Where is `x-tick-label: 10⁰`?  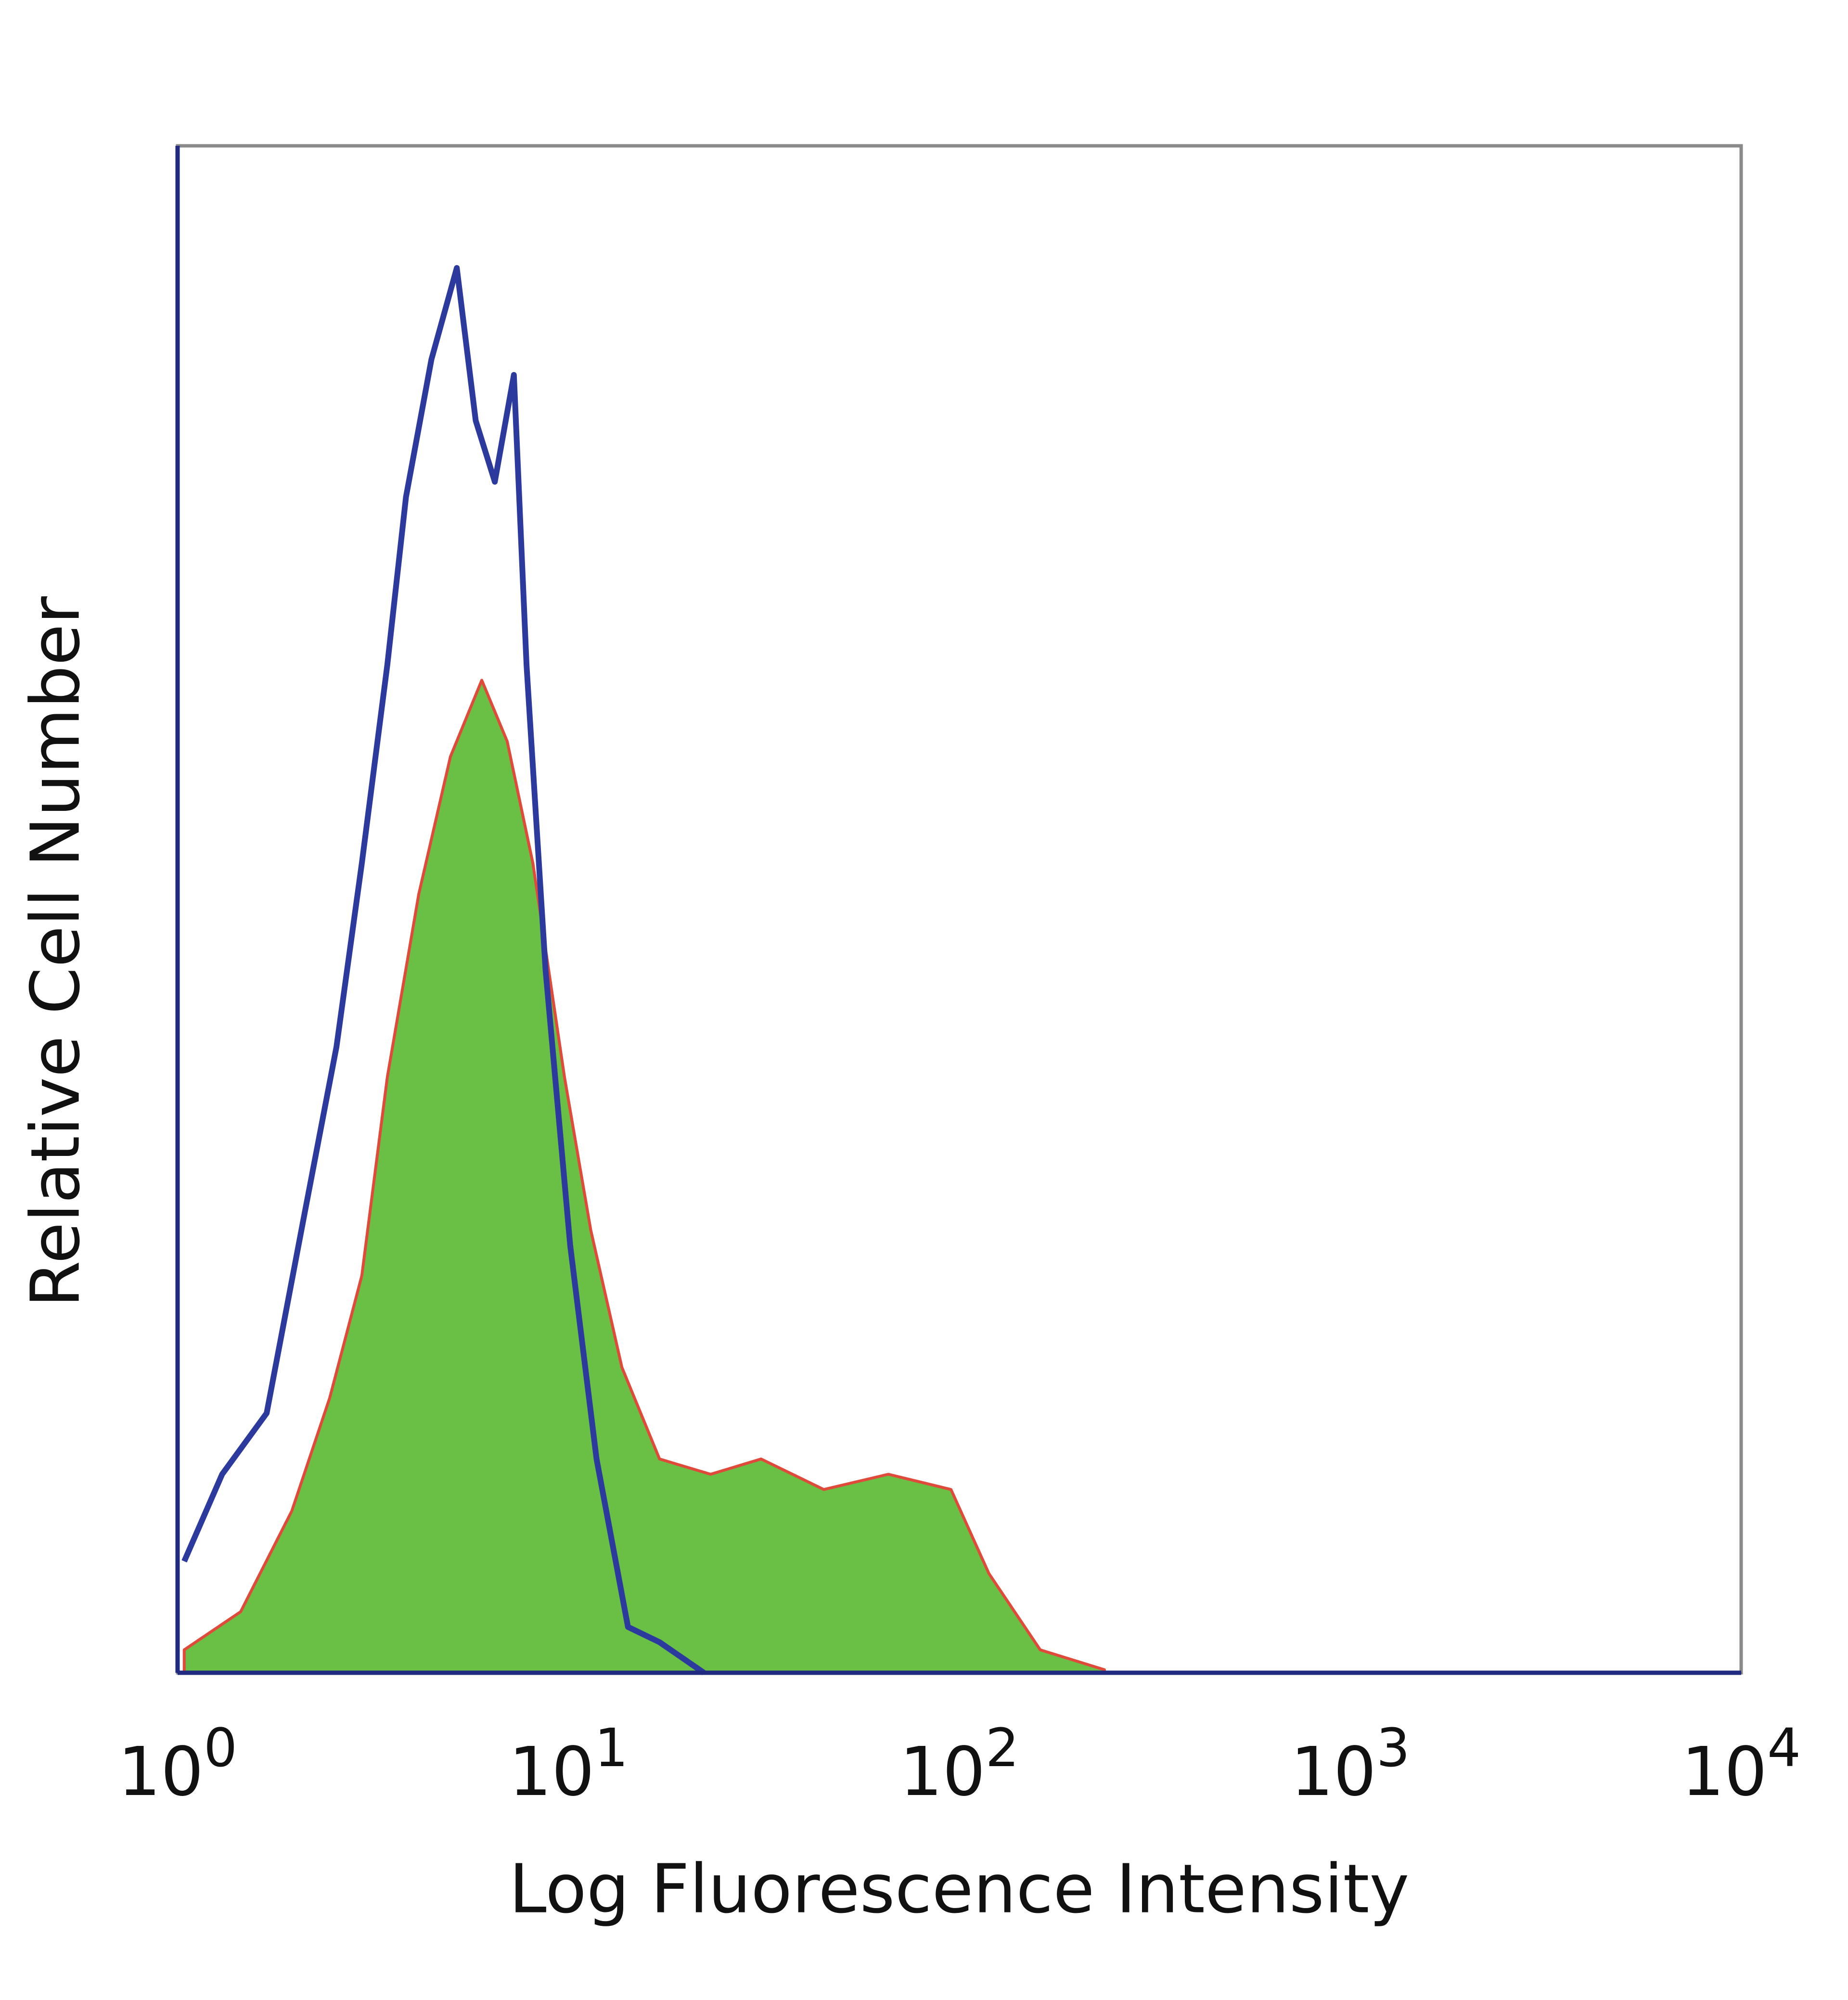
x-tick-label: 10⁰ is located at coordinates (177, 1764).